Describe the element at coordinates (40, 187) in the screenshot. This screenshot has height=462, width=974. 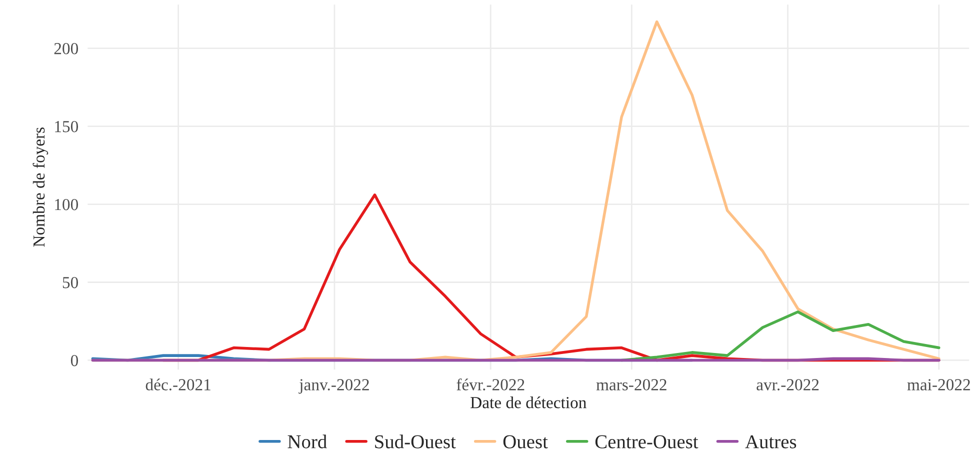
I see `y-axis-title: Nombre de foyers` at that location.